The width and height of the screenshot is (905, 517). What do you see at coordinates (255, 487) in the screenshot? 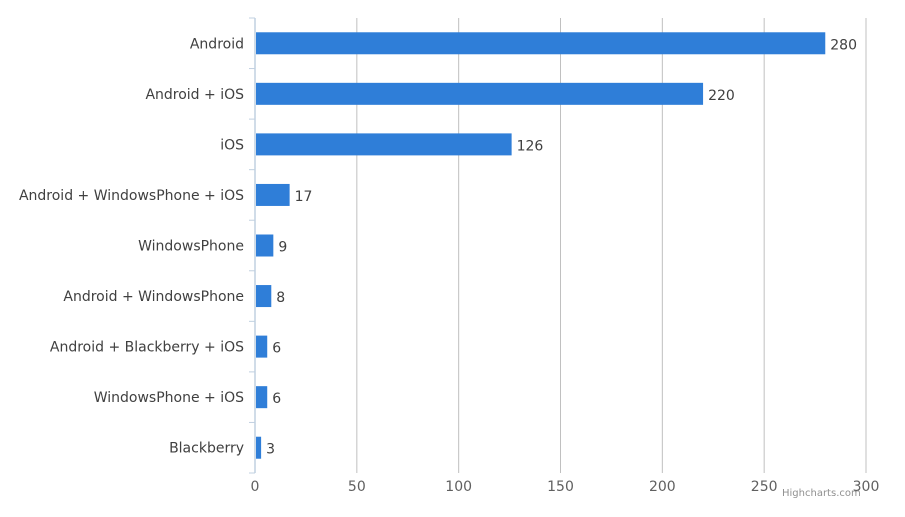
I see `x-tick-label: 0` at bounding box center [255, 487].